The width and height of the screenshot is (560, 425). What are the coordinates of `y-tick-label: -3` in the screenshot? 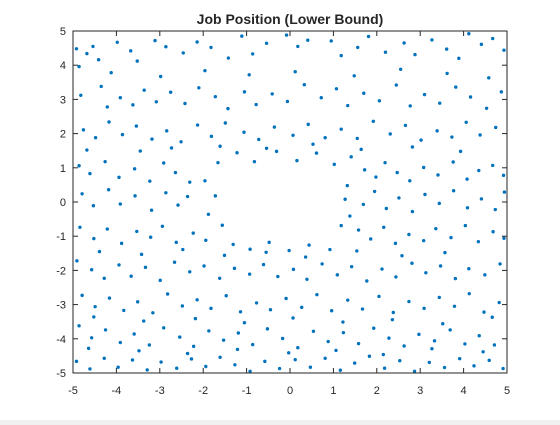 It's located at (61, 306).